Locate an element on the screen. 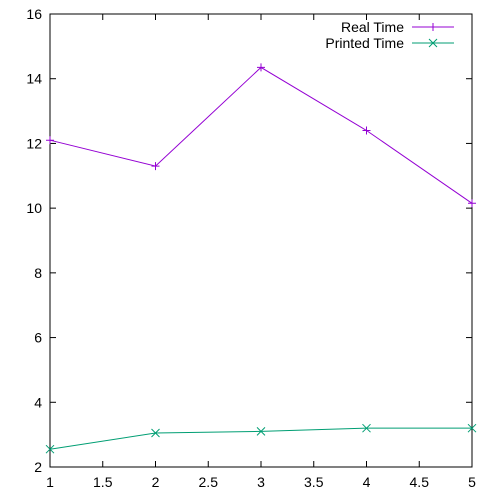 The image size is (500, 500). y-tick-label: 2 is located at coordinates (38, 467).